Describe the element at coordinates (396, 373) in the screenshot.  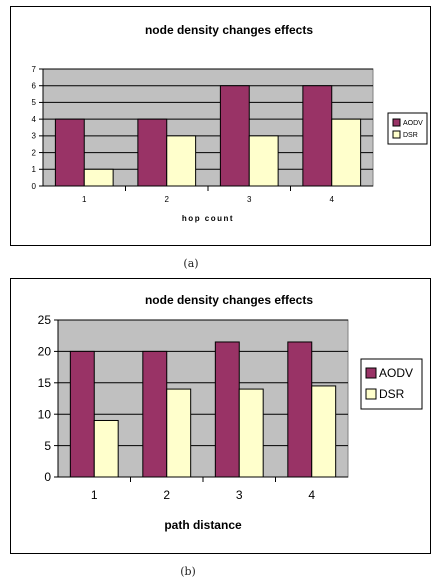
I see `chart-b-legend-label-aodv: AODV` at that location.